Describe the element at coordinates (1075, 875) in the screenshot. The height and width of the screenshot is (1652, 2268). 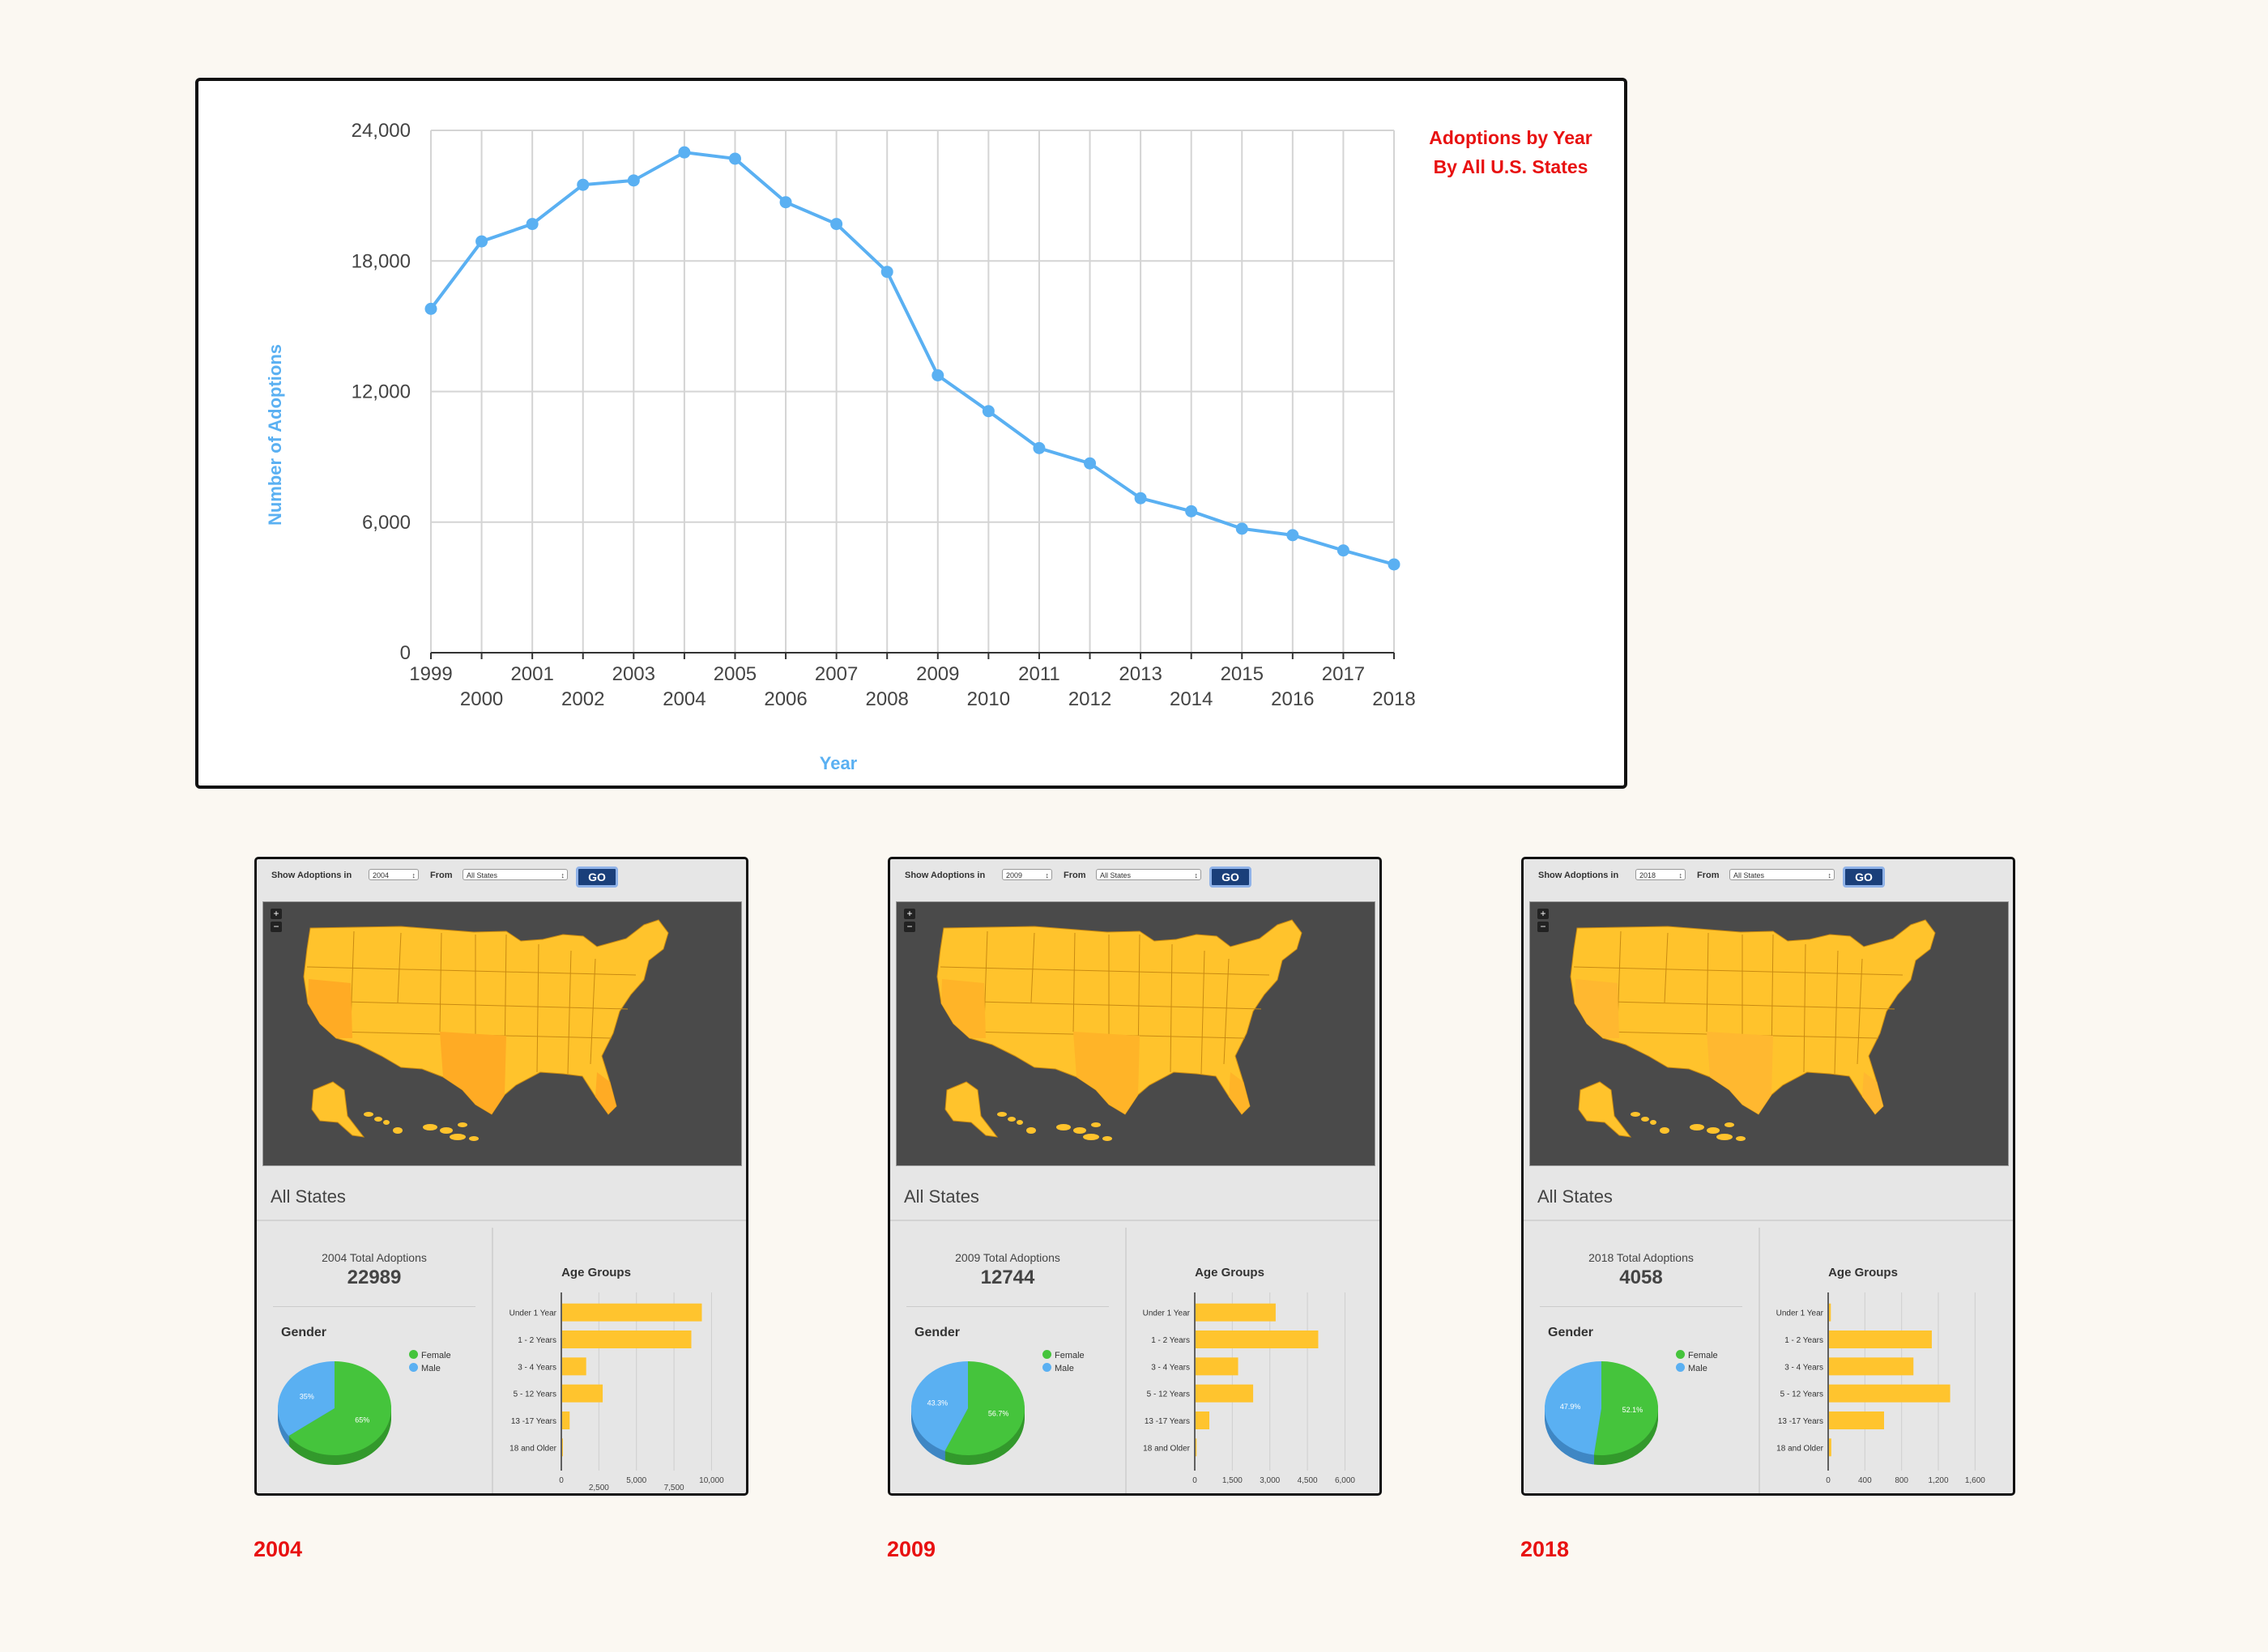
I see `from-label: From` at that location.